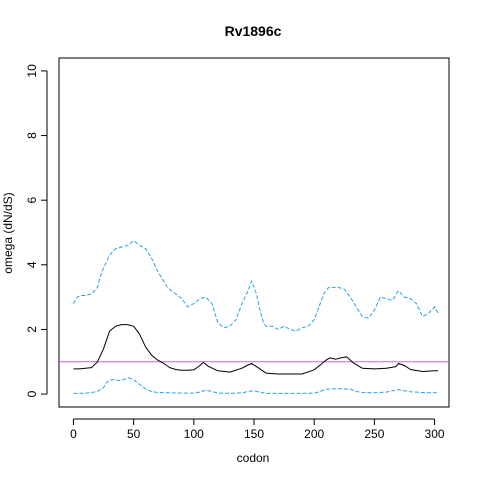  Describe the element at coordinates (256, 385) in the screenshot. I see `omega-lower-bound-line` at that location.